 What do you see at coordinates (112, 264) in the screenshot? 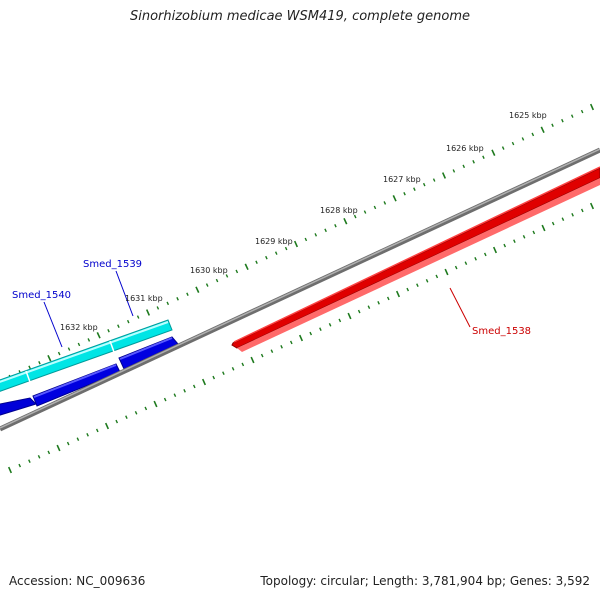
I see `gene-label-smed-1539: Smed_1539` at bounding box center [112, 264].